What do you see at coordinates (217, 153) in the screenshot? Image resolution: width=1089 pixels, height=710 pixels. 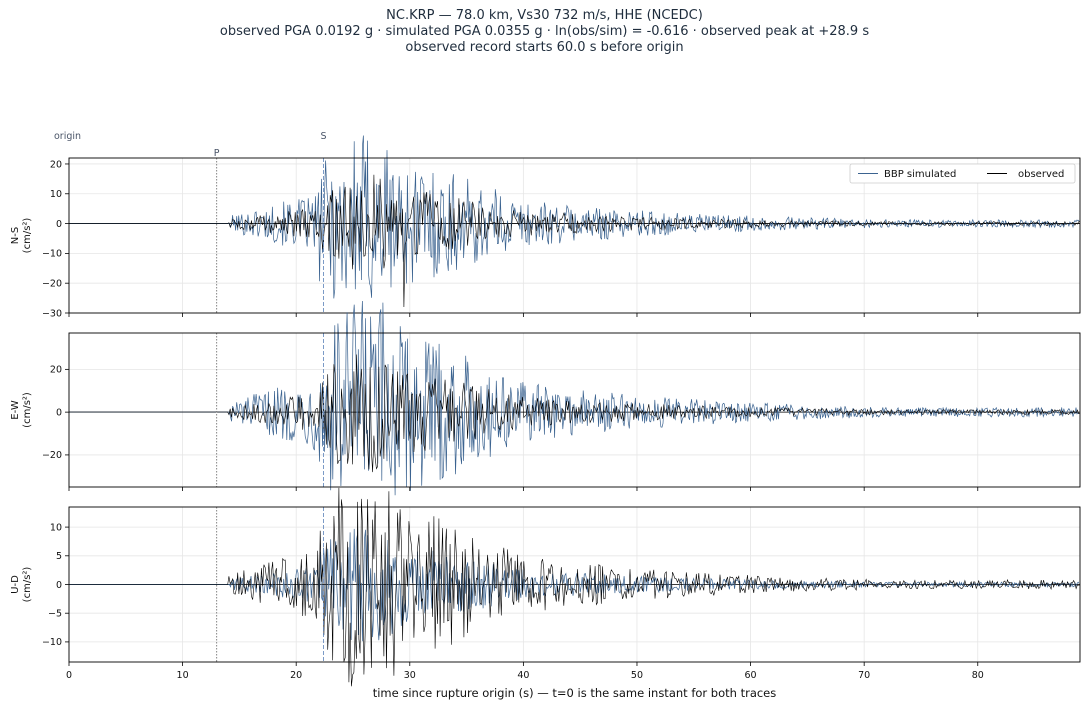 I see `p-marker-label: P` at bounding box center [217, 153].